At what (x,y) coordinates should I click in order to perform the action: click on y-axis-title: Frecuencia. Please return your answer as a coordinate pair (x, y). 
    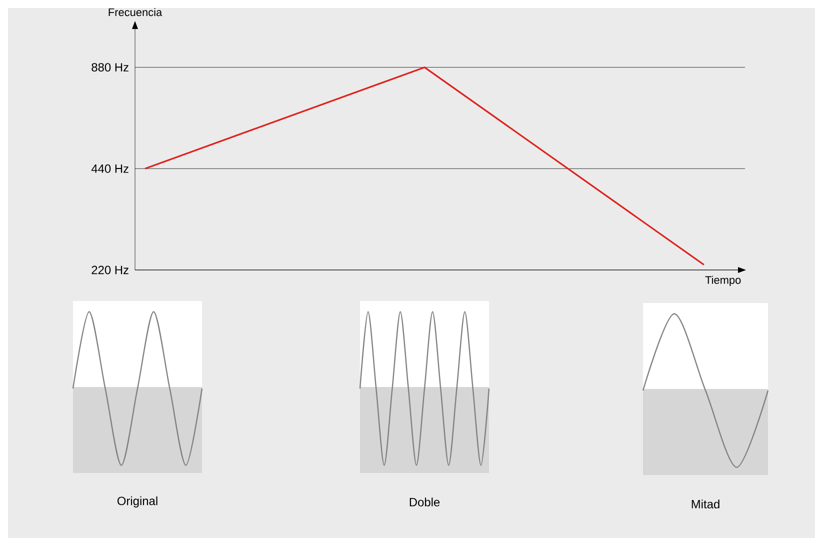
    Looking at the image, I should click on (135, 12).